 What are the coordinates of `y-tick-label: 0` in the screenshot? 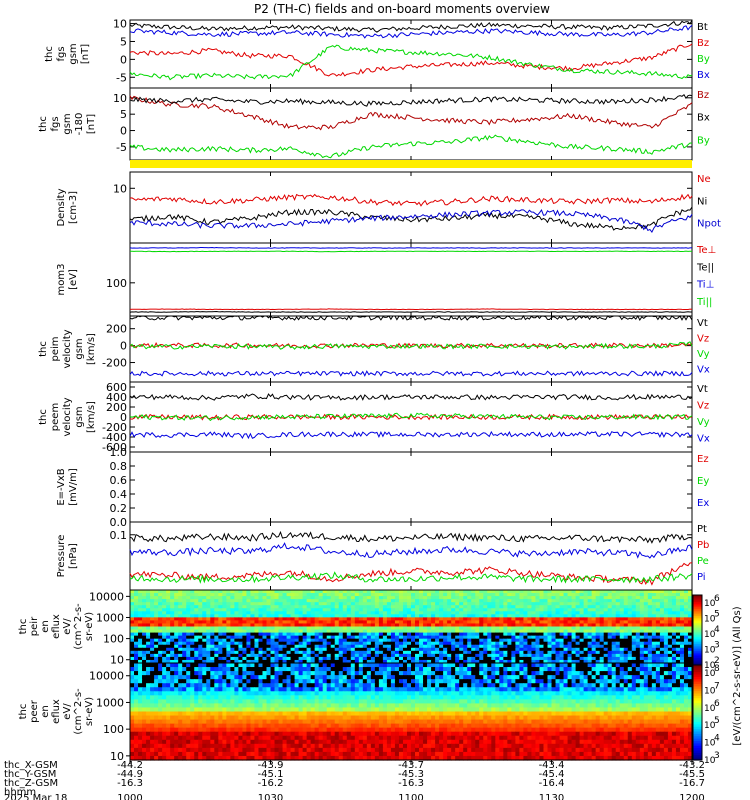 It's located at (123, 59).